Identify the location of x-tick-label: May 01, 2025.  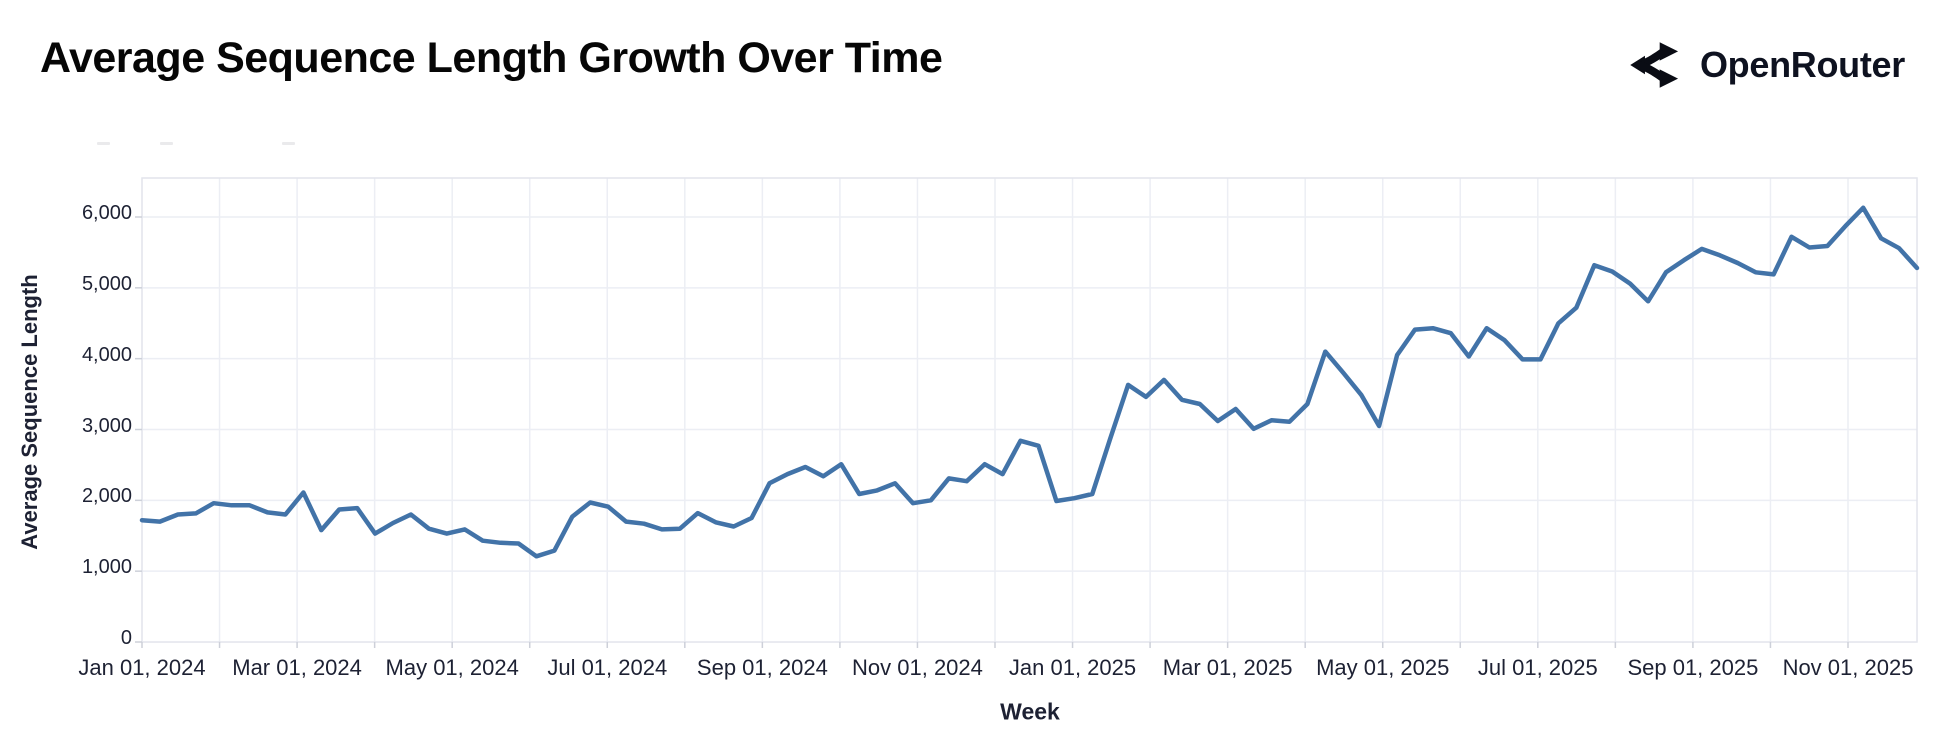
(1383, 667).